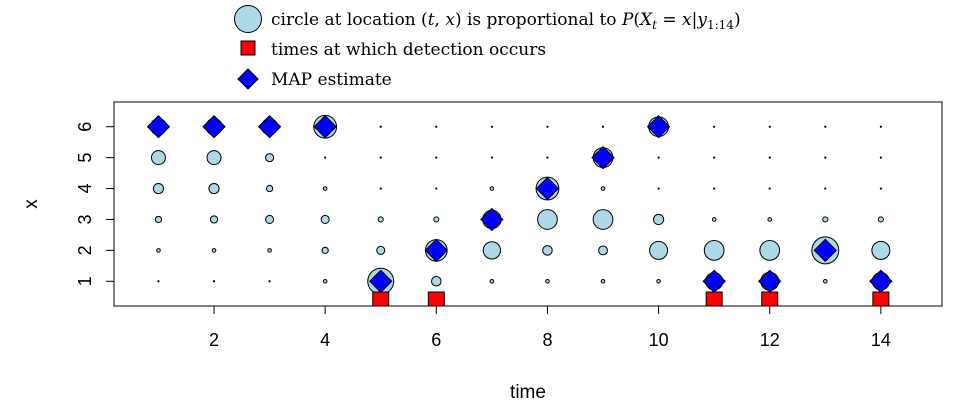  I want to click on x-tick-label: 8, so click(547, 340).